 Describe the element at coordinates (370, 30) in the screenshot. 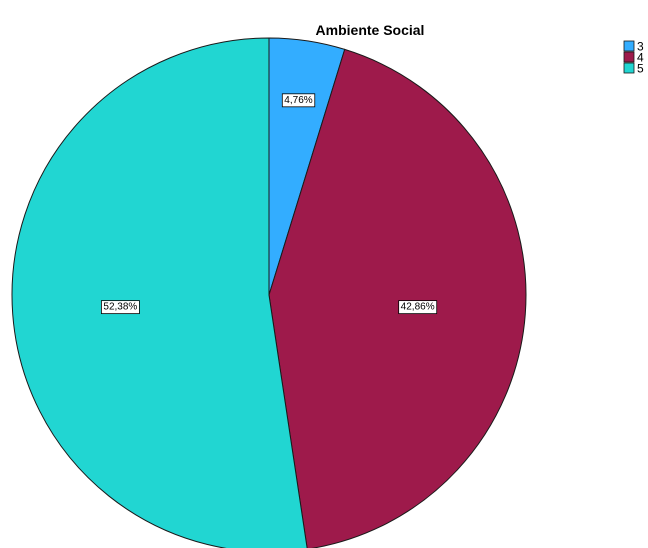

I see `chart-title: Ambiente Social` at that location.